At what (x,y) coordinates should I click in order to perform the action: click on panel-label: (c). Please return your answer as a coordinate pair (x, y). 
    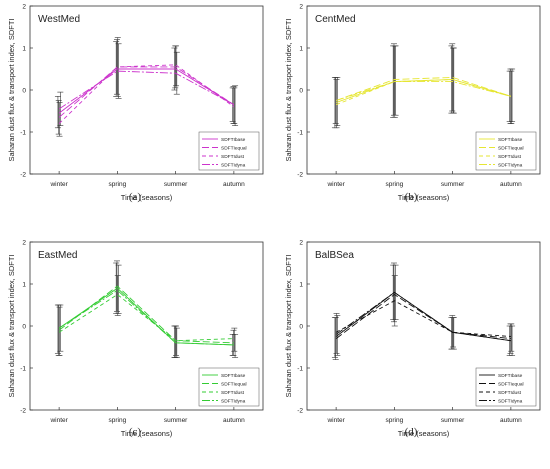
    Looking at the image, I should click on (135, 432).